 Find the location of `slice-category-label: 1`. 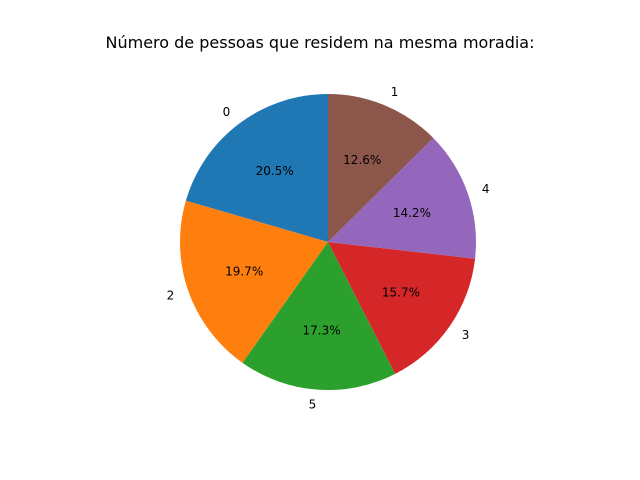

slice-category-label: 1 is located at coordinates (395, 92).